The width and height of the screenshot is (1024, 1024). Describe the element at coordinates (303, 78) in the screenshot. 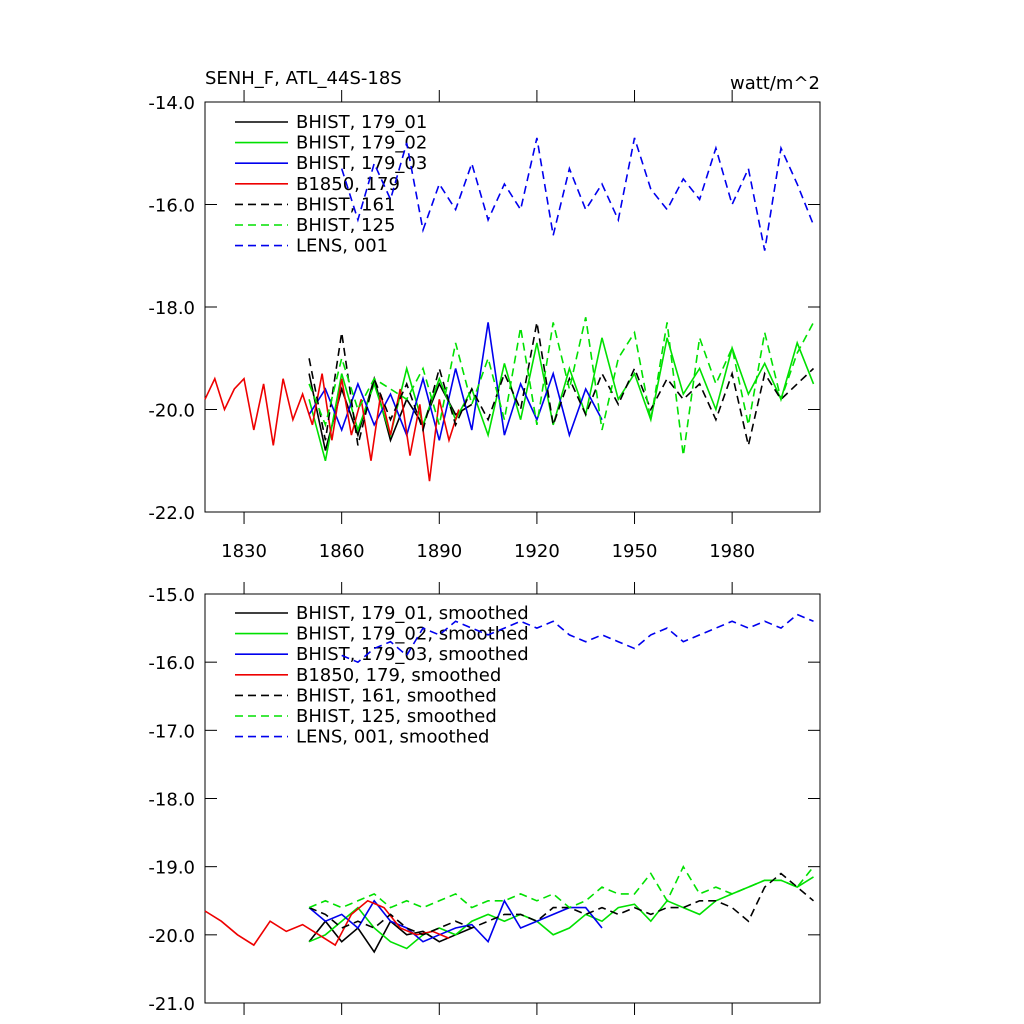

I see `chart-title: SENH_F, ATL_44S-18S` at that location.